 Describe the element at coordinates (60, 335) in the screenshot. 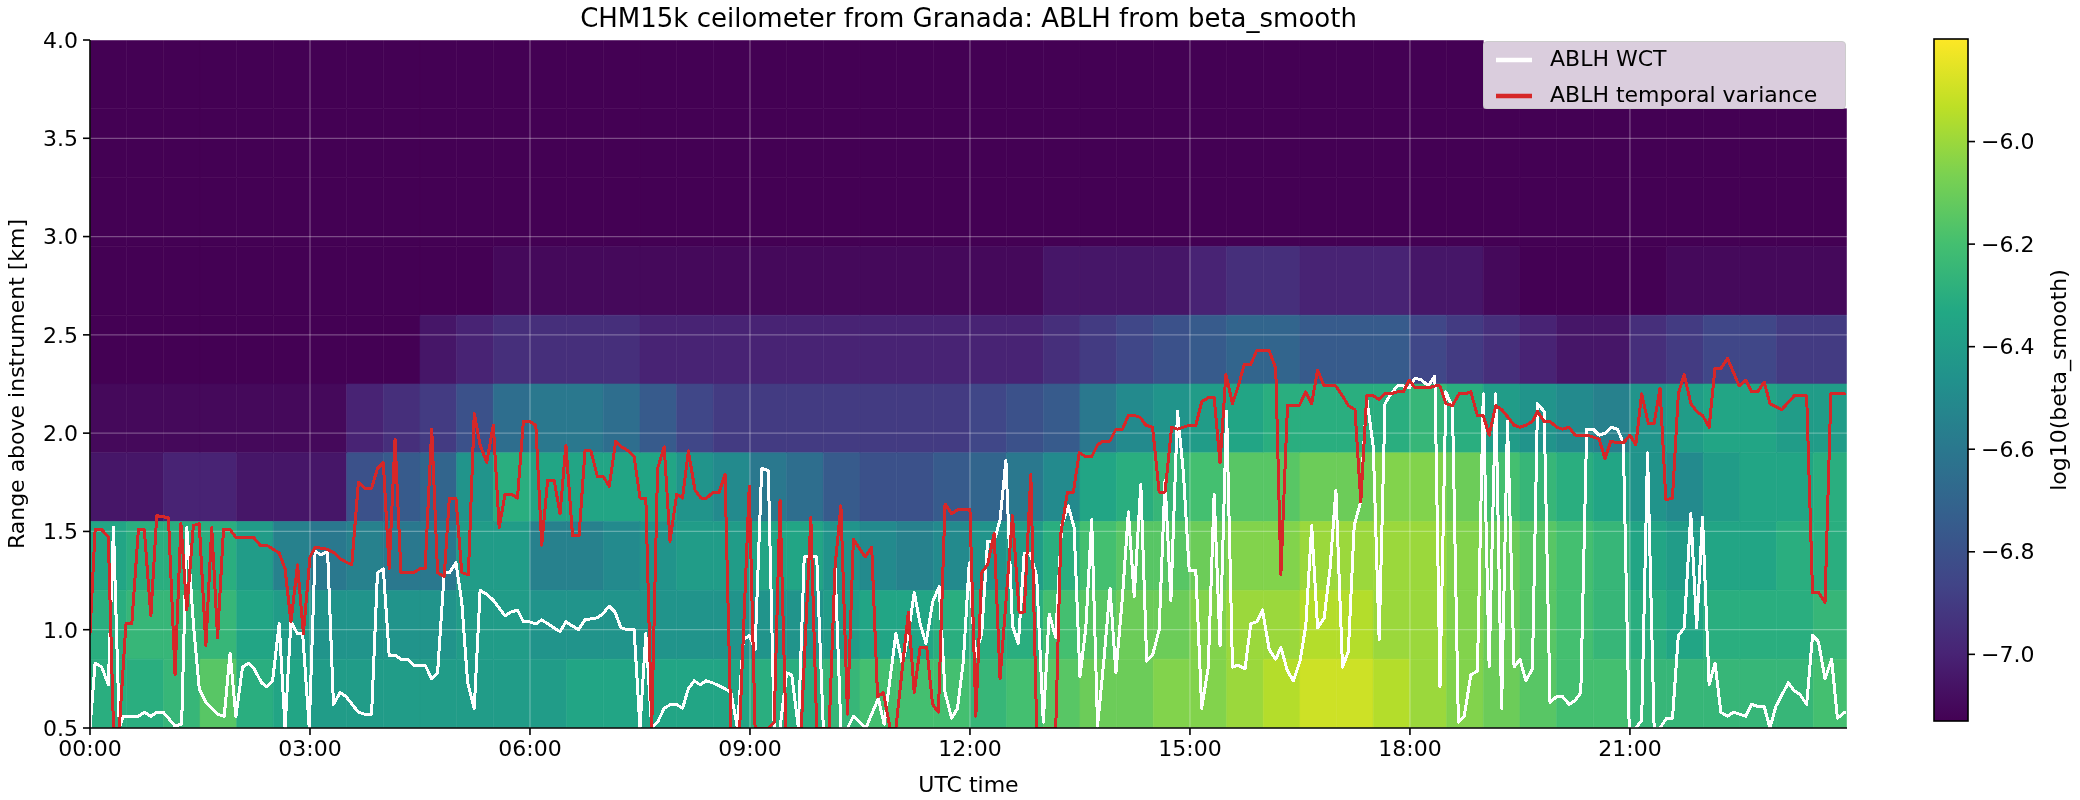

I see `y-tick-label: 2.5` at that location.